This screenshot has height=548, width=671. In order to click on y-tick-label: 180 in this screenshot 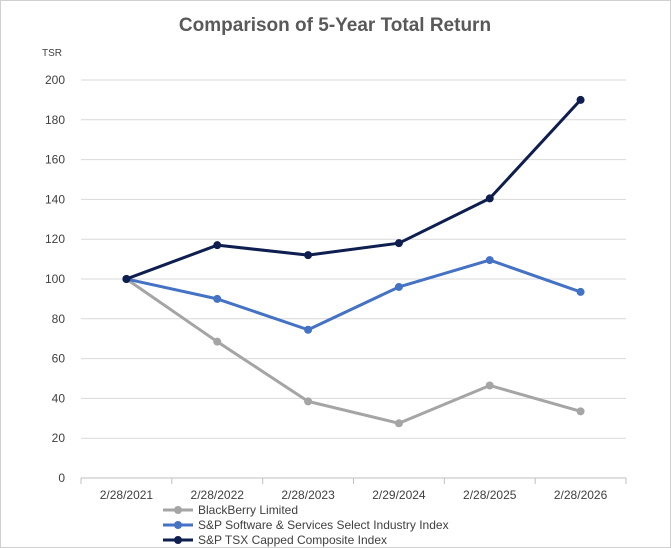, I will do `click(55, 120)`.